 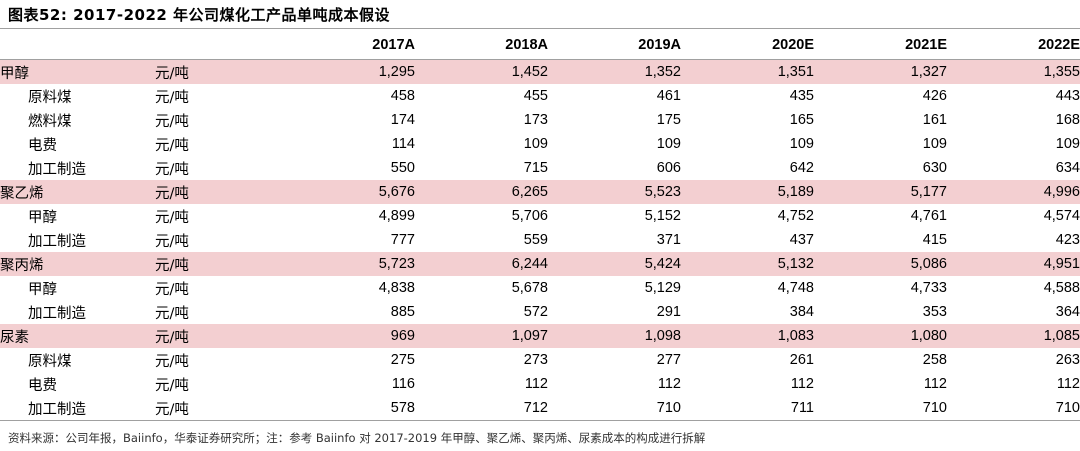 I want to click on header-blank-item, so click(x=77, y=45).